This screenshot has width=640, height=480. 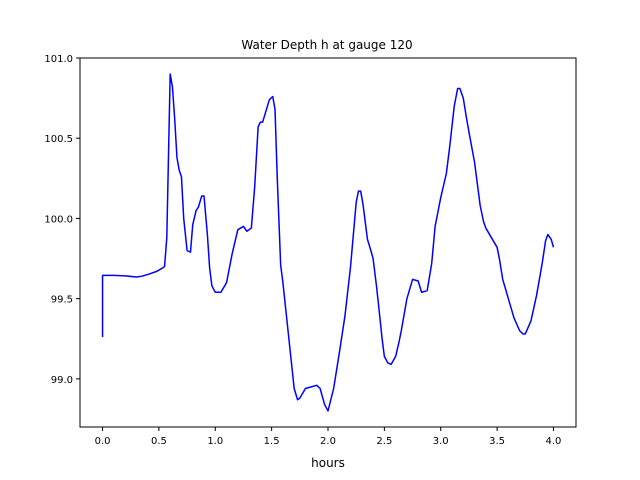 I want to click on x-tick-label: 3.5, so click(x=497, y=441).